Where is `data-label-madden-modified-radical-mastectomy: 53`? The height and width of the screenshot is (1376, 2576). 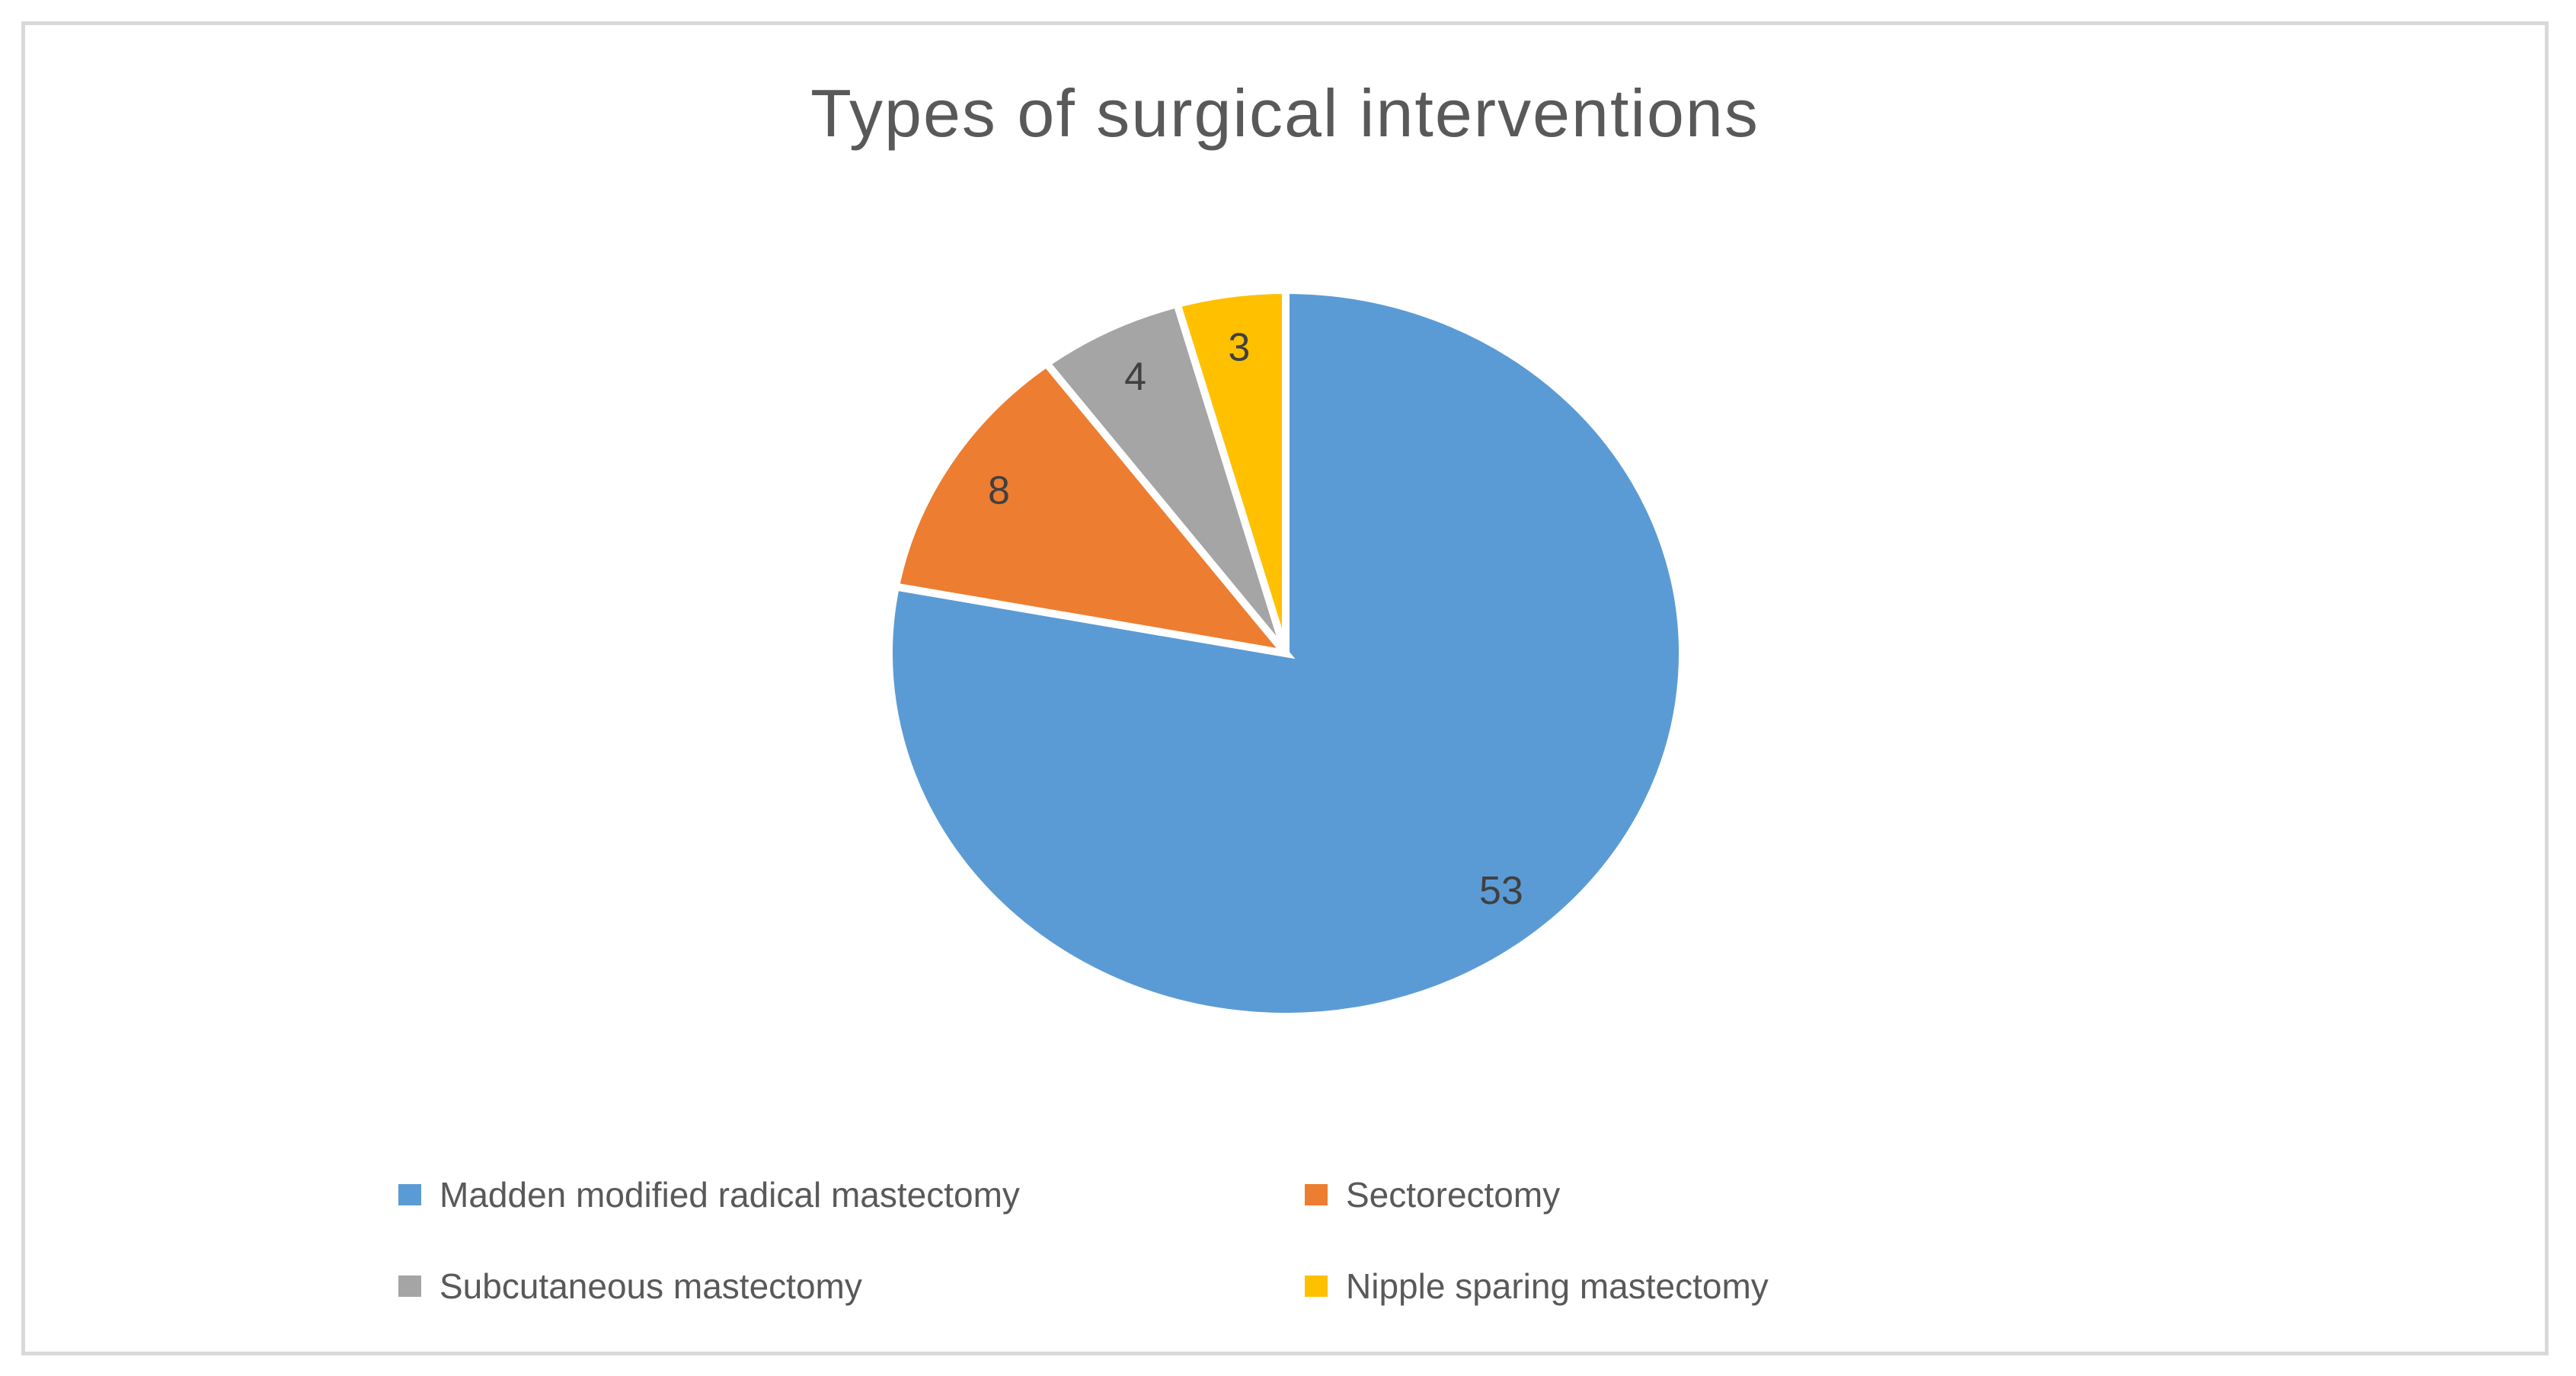 data-label-madden-modified-radical-mastectomy: 53 is located at coordinates (1501, 891).